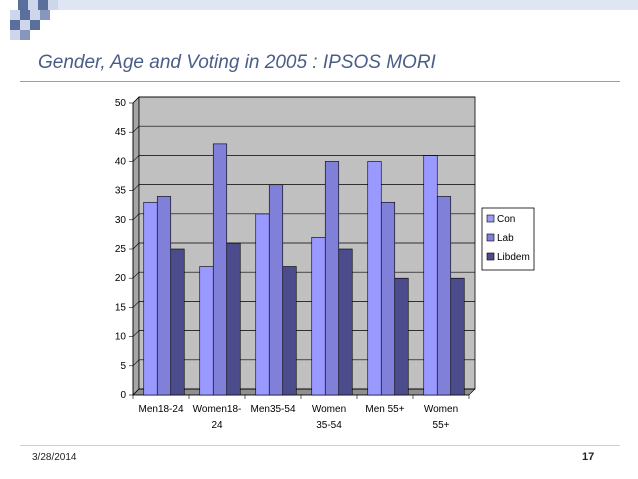  Describe the element at coordinates (121, 307) in the screenshot. I see `y-tick-label: 15` at that location.